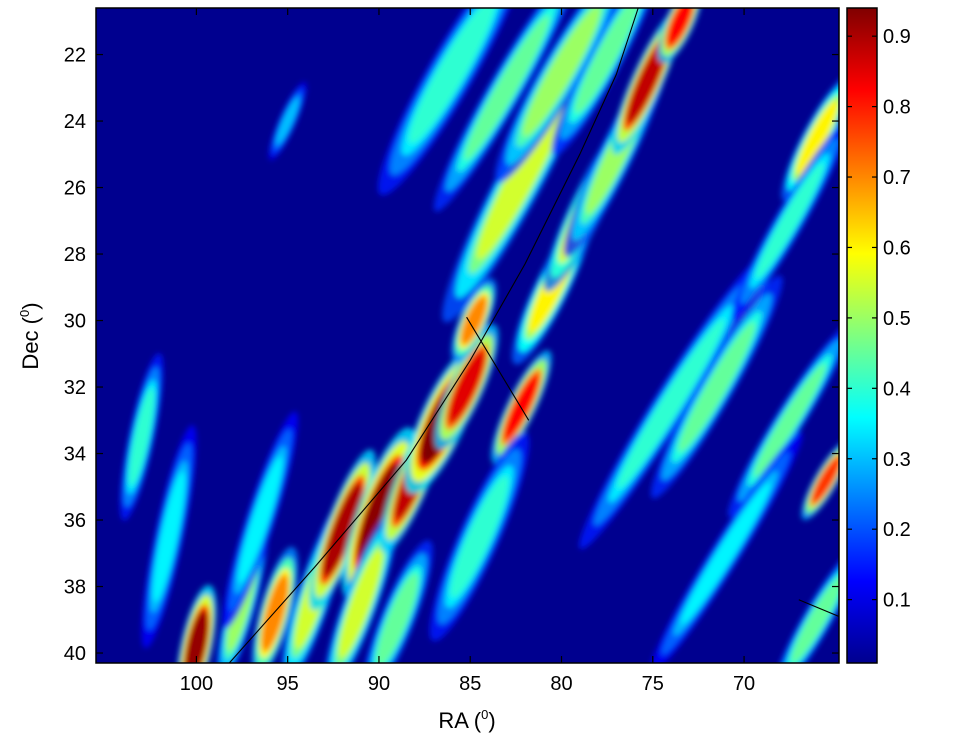  I want to click on y-tick-label-34: 34, so click(75, 455).